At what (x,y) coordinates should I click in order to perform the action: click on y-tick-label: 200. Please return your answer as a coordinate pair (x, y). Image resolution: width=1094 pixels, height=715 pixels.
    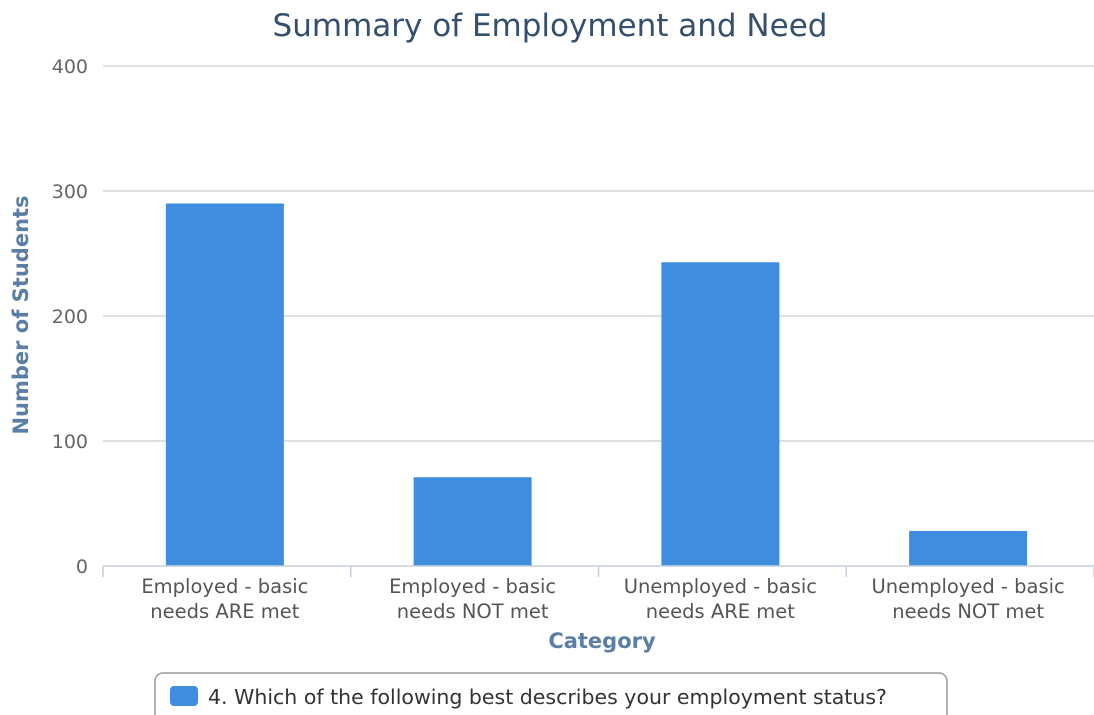
    Looking at the image, I should click on (70, 317).